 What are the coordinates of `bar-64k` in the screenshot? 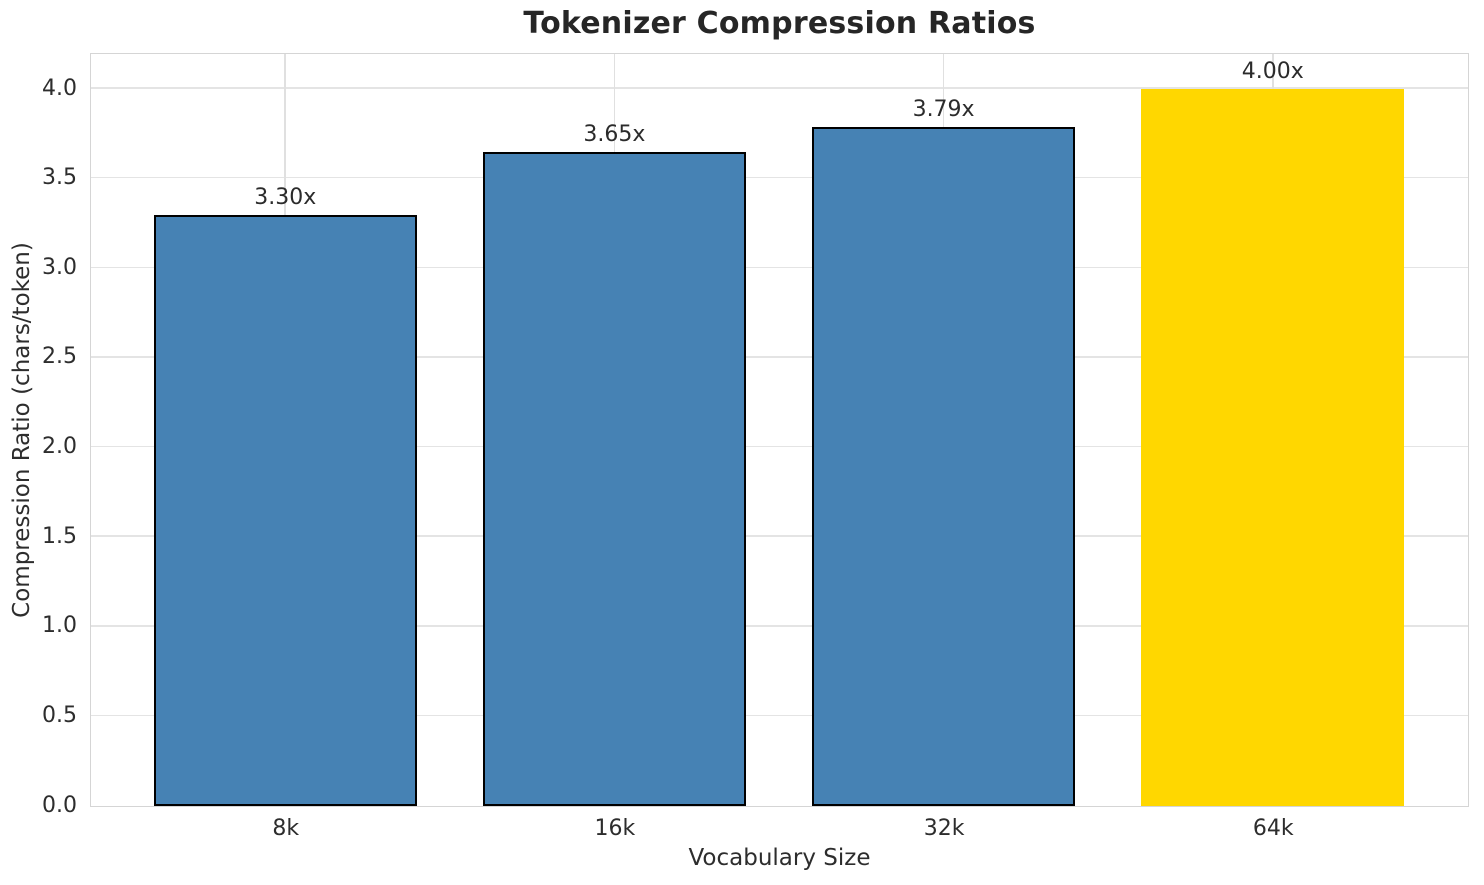 It's located at (1273, 447).